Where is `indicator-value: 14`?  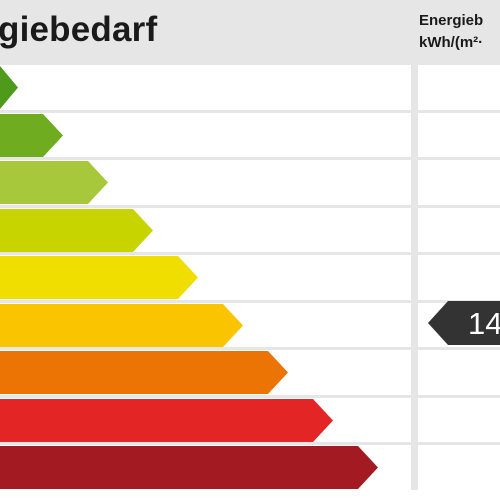 indicator-value: 14 is located at coordinates (484, 323).